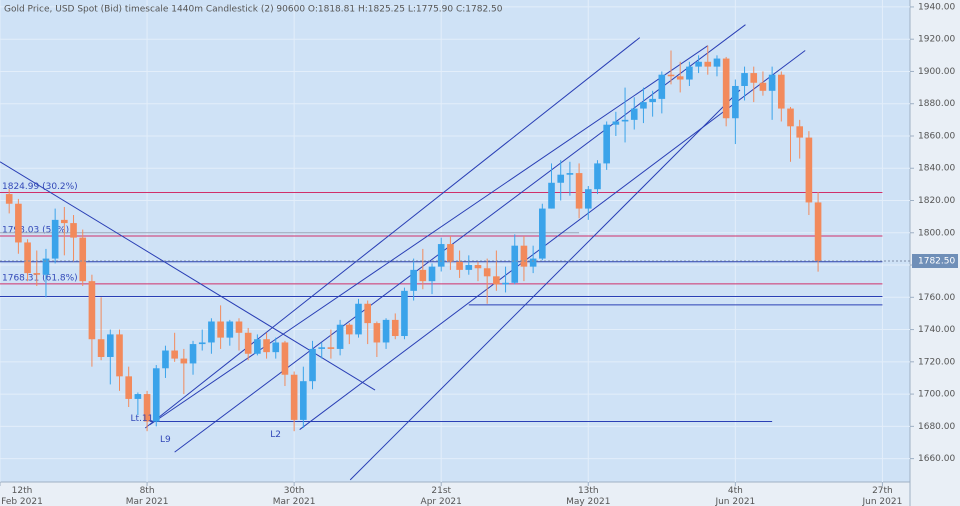 This screenshot has width=960, height=506. I want to click on x-tick-label-line: 21st, so click(441, 491).